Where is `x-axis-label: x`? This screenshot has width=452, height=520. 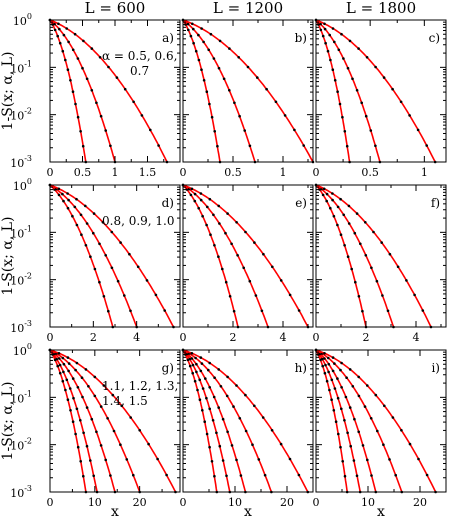 x-axis-label: x is located at coordinates (381, 512).